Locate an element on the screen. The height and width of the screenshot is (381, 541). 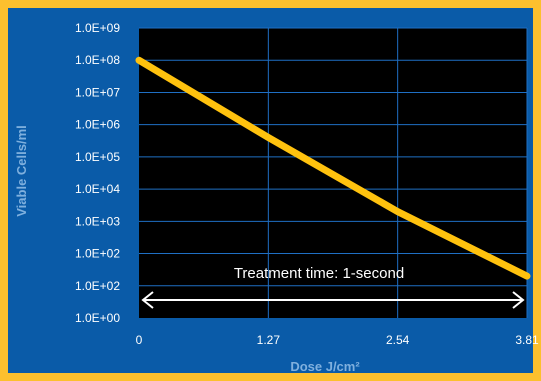
treatment-annotation: Treatment time: 1-second is located at coordinates (333, 287).